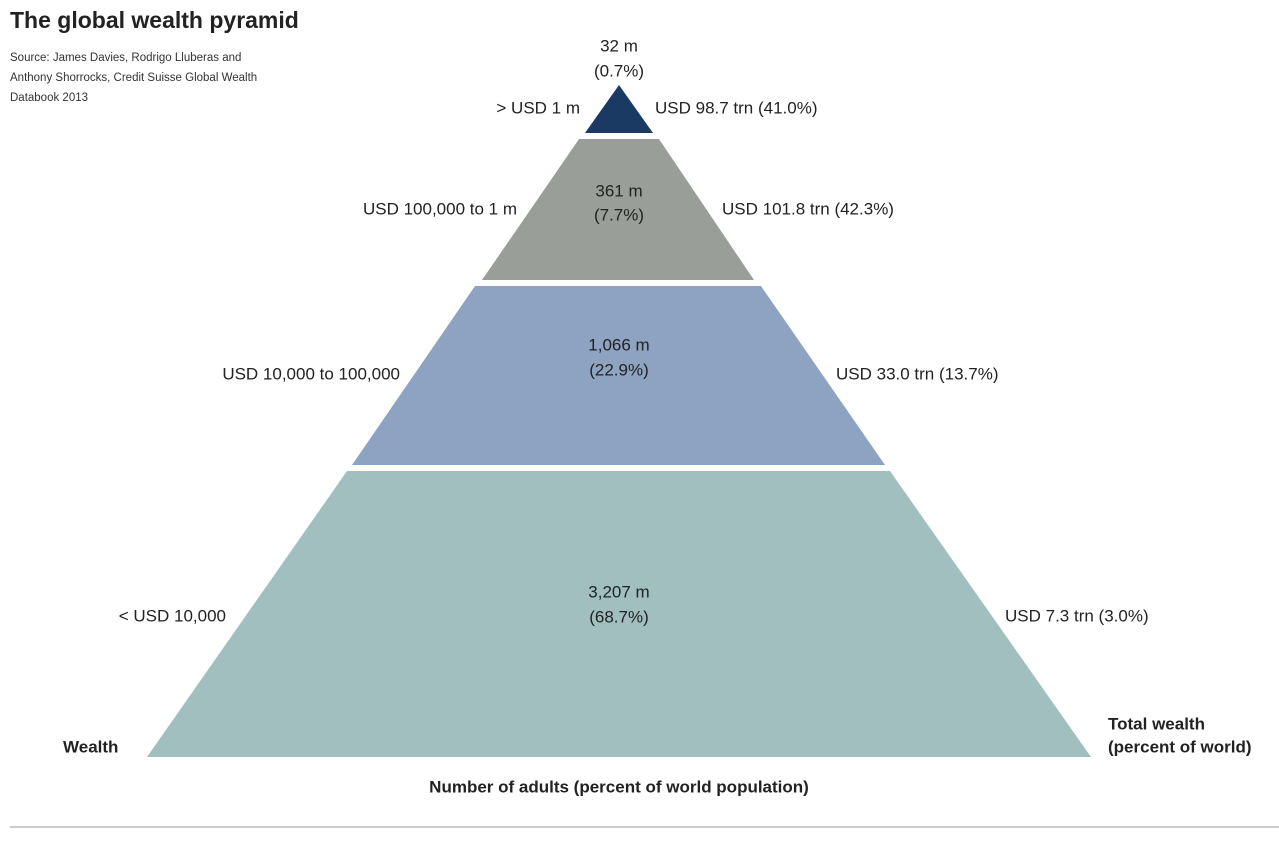 The height and width of the screenshot is (853, 1279). What do you see at coordinates (808, 208) in the screenshot?
I see `total-wealth: USD 101.8 trn (42.3%)` at bounding box center [808, 208].